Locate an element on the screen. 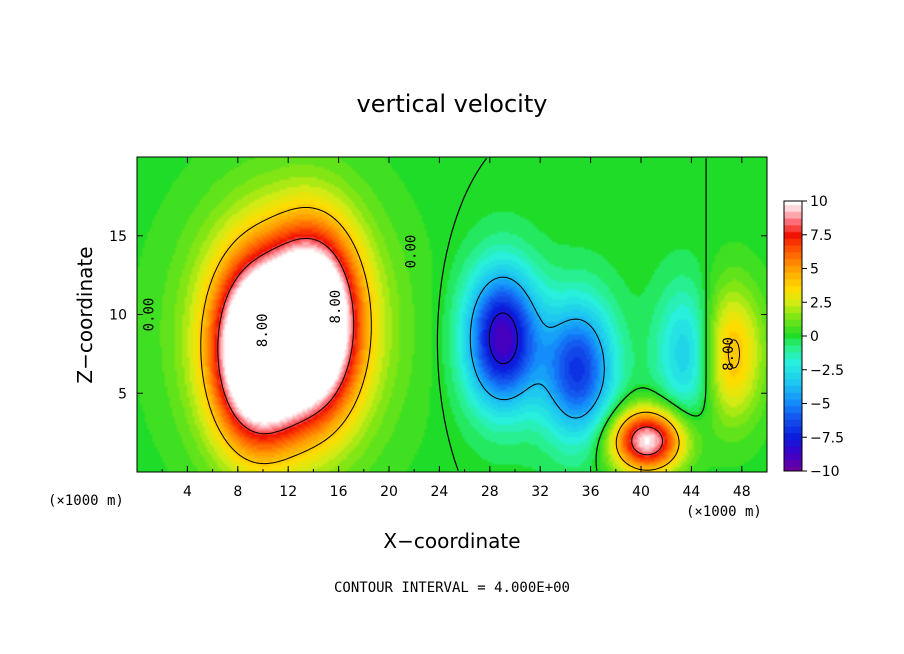  y-axis-label: Z−coordinate is located at coordinates (85, 314).